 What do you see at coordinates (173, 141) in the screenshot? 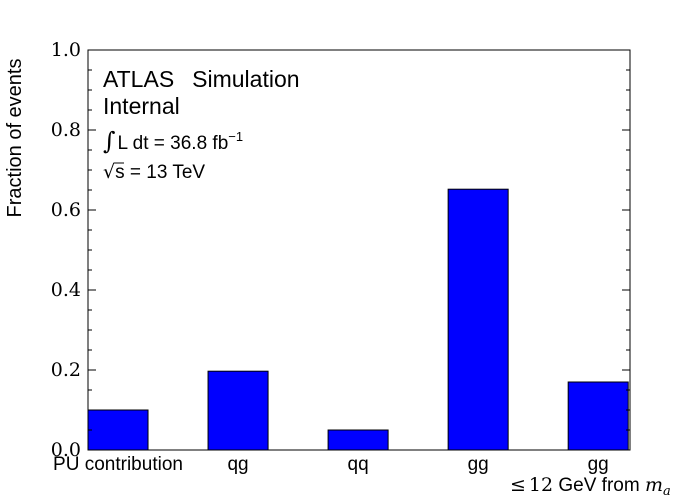
I see `luminosity-label: ∫ L dt = 36.8 fb−1` at bounding box center [173, 141].